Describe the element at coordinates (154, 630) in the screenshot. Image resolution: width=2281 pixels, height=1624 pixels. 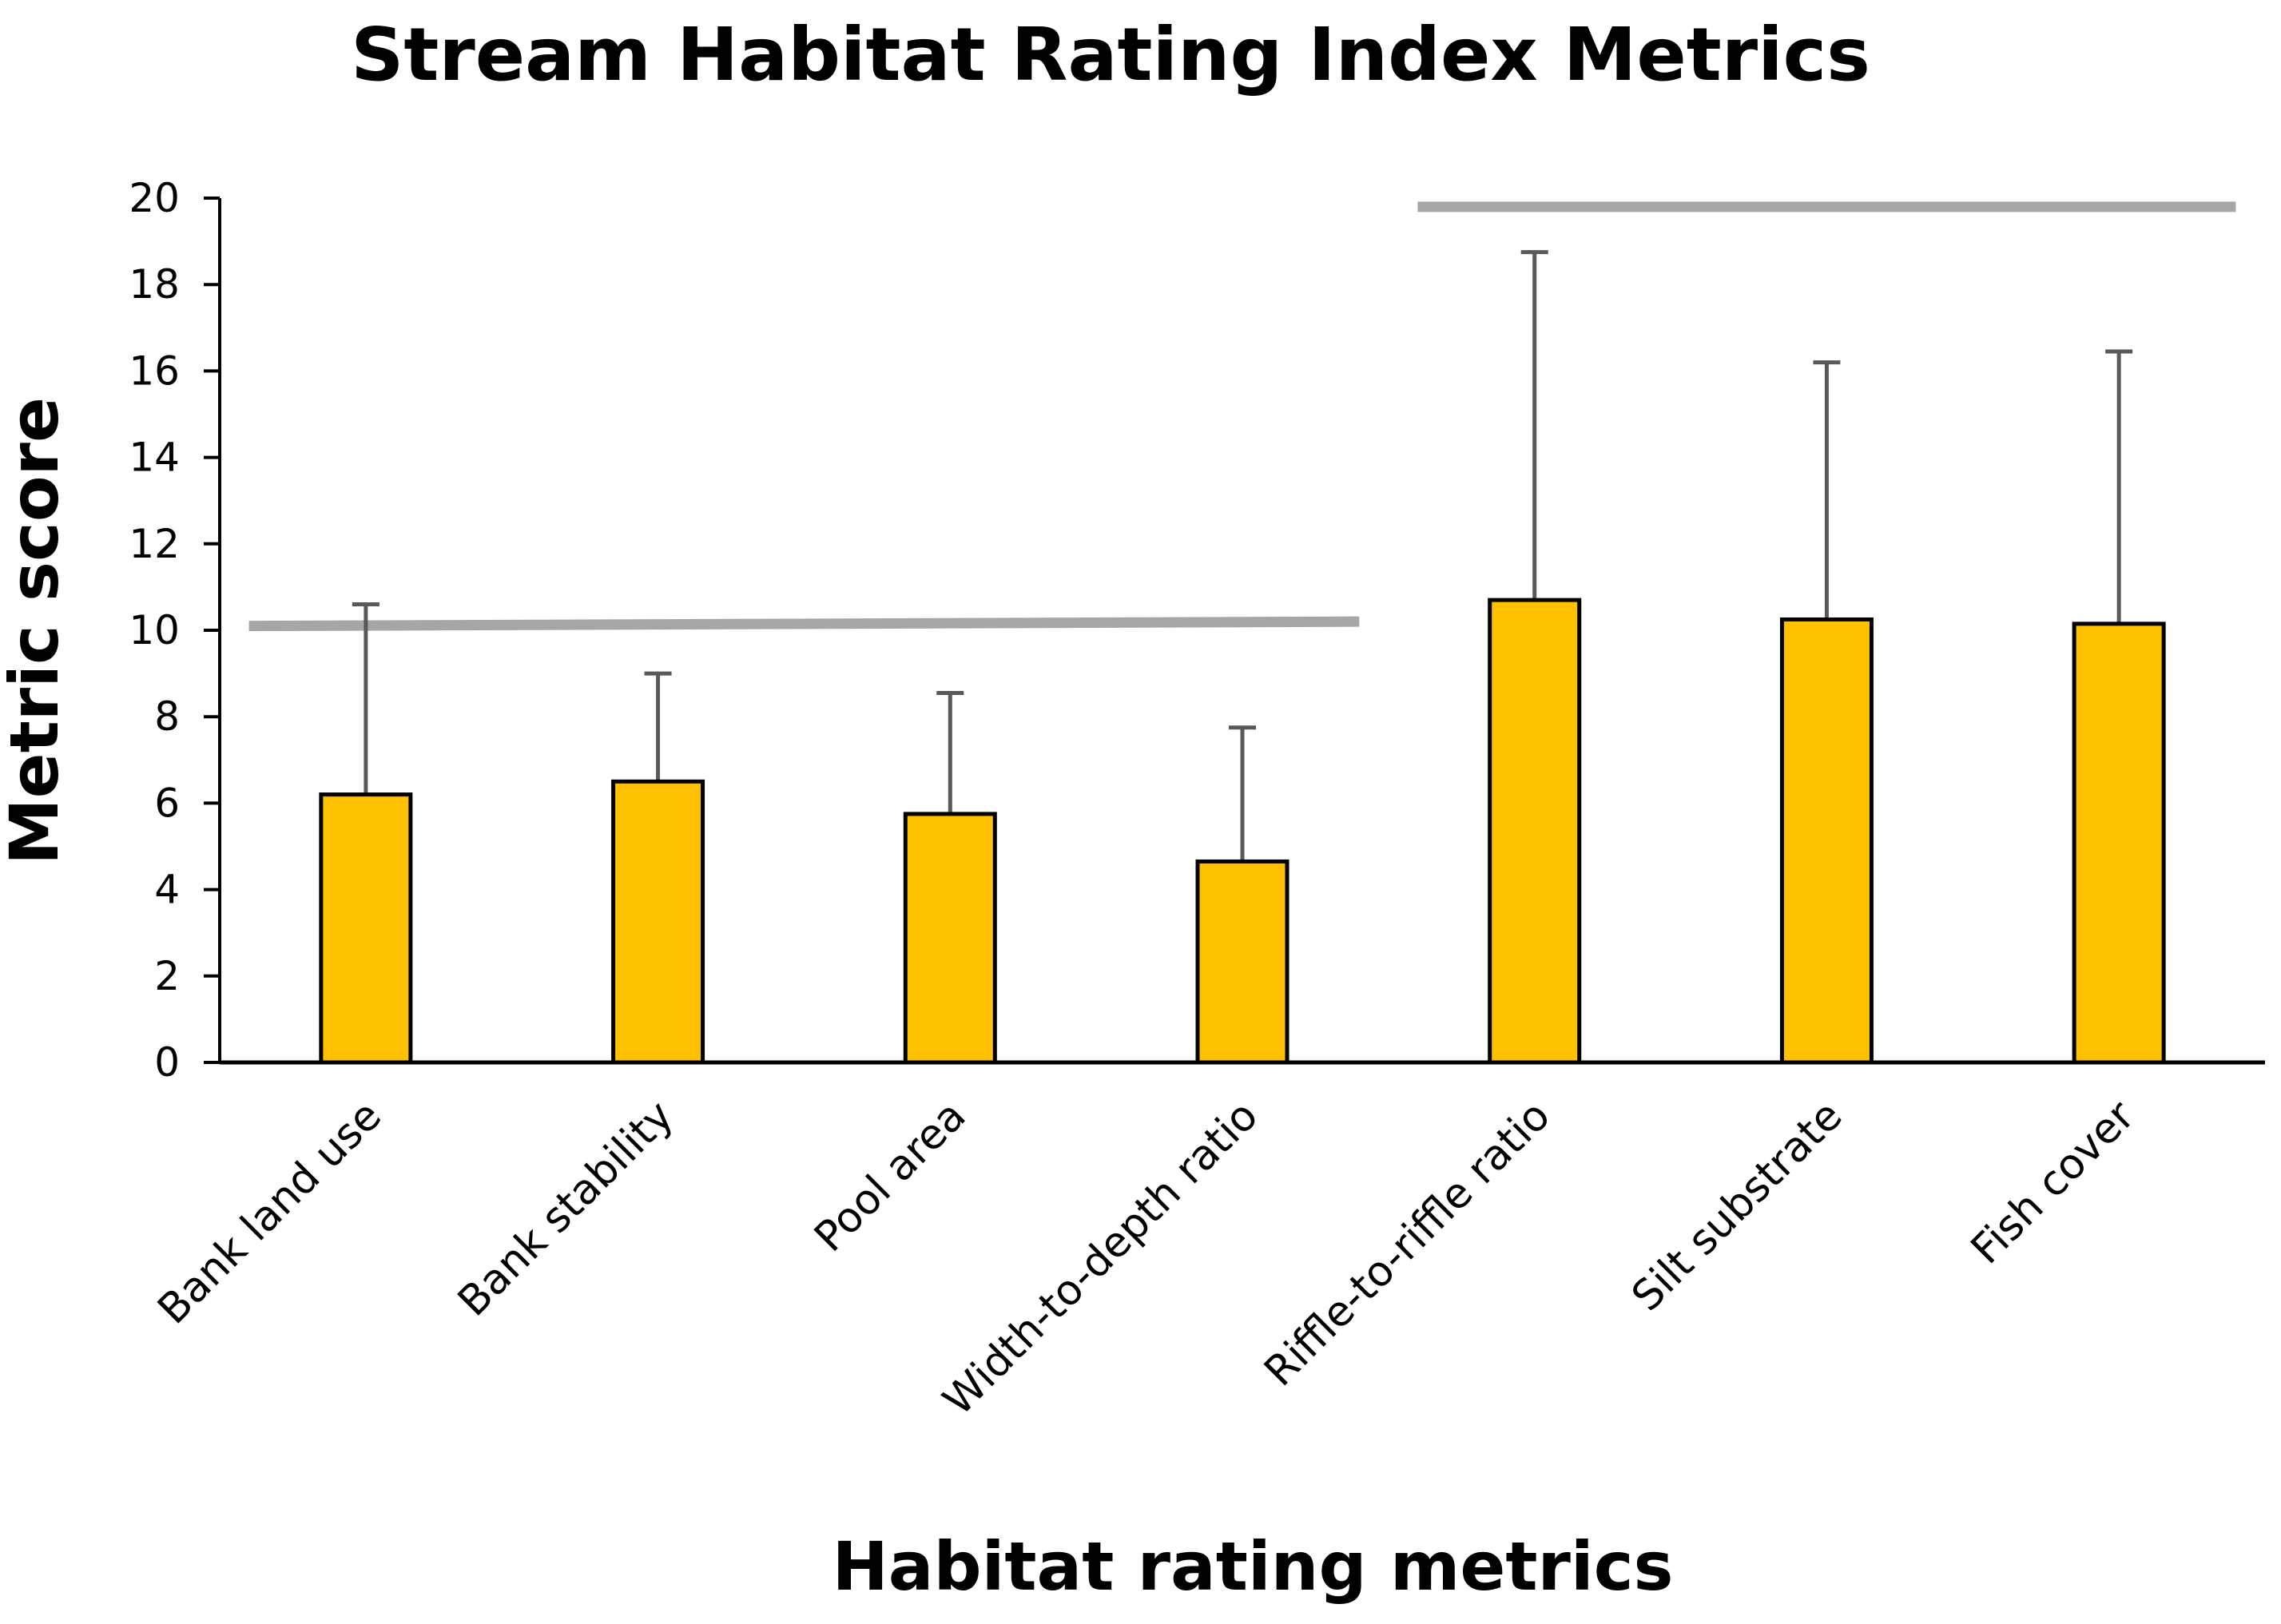
I see `y-tick-label-10: 10` at that location.